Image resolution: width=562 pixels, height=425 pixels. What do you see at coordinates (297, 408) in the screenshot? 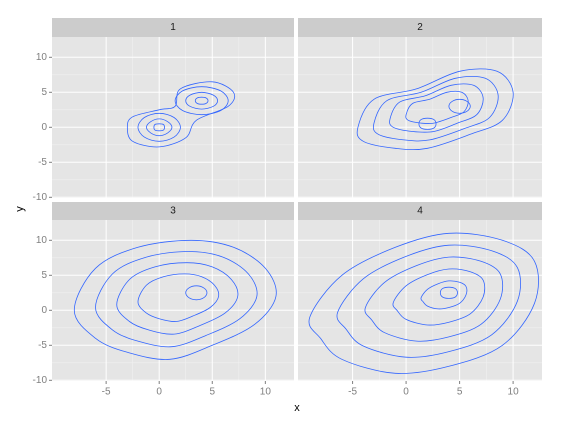
I see `x-axis-label: x` at bounding box center [297, 408].